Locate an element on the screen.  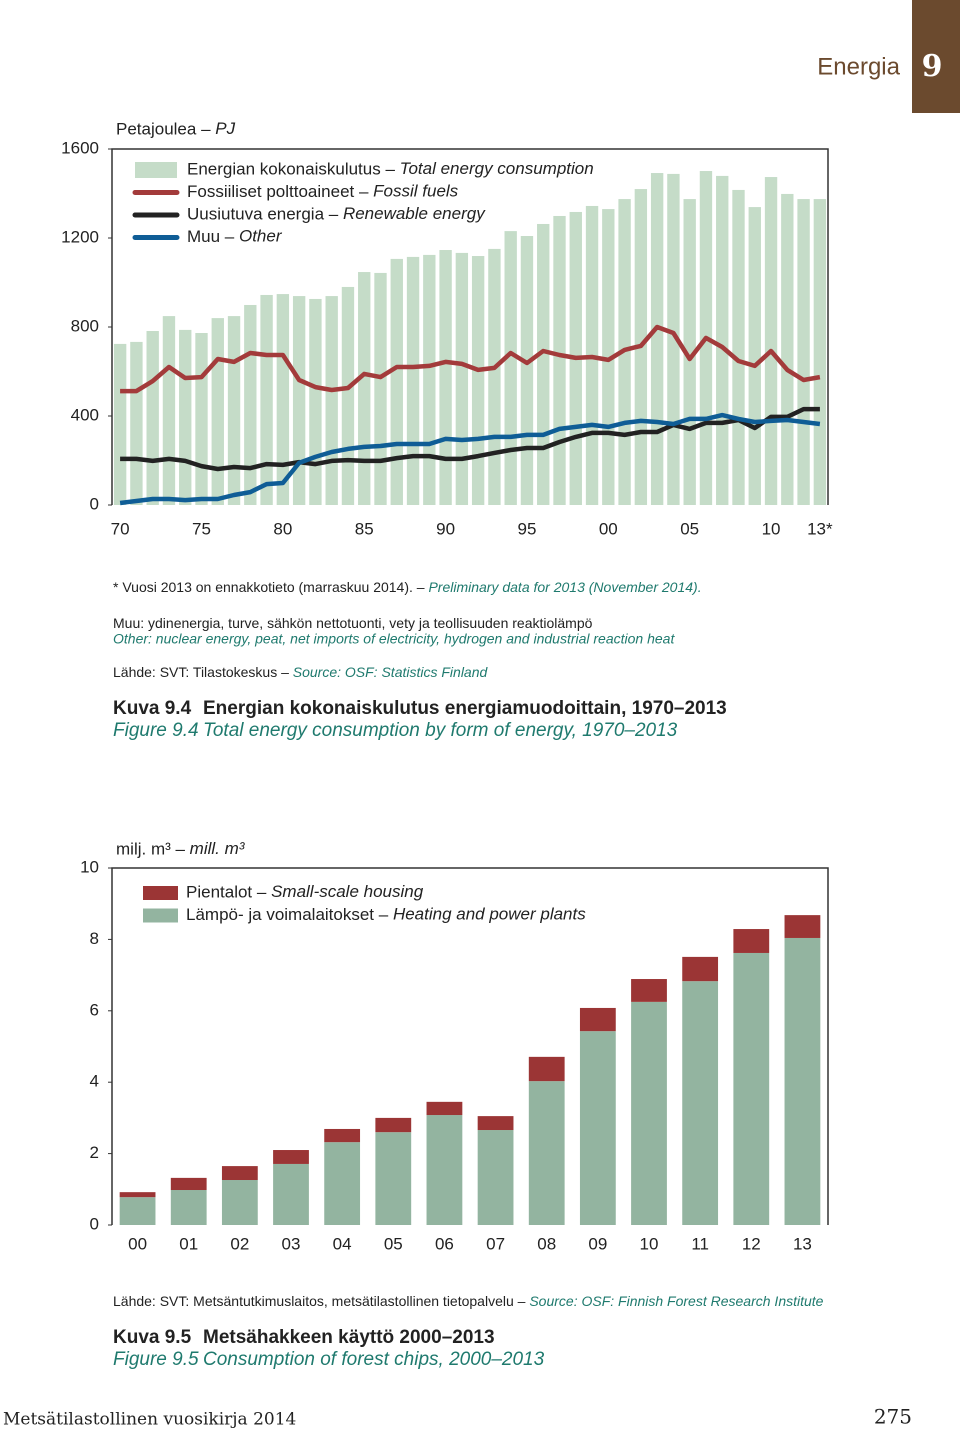
x-tick-label: 04 is located at coordinates (342, 1243).